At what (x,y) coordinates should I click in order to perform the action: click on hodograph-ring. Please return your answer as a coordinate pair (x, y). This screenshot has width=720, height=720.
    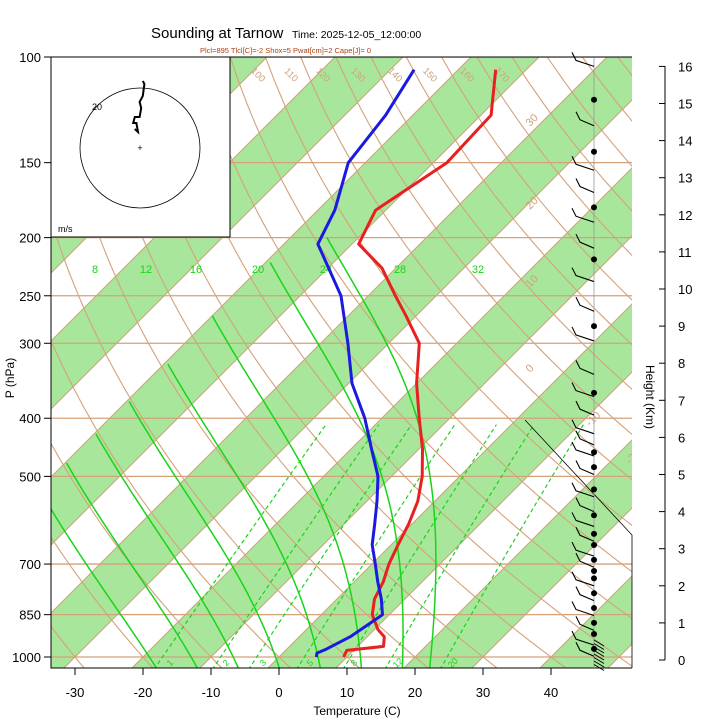
    Looking at the image, I should click on (140, 148).